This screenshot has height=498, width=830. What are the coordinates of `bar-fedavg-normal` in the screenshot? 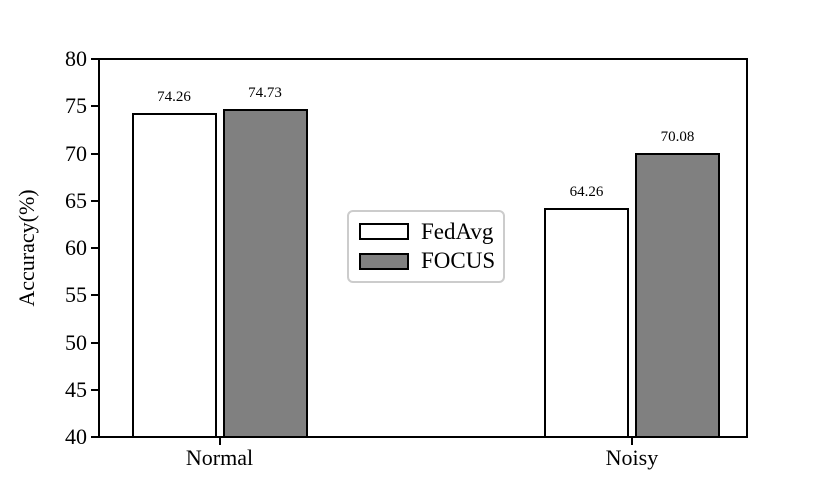 It's located at (174, 275).